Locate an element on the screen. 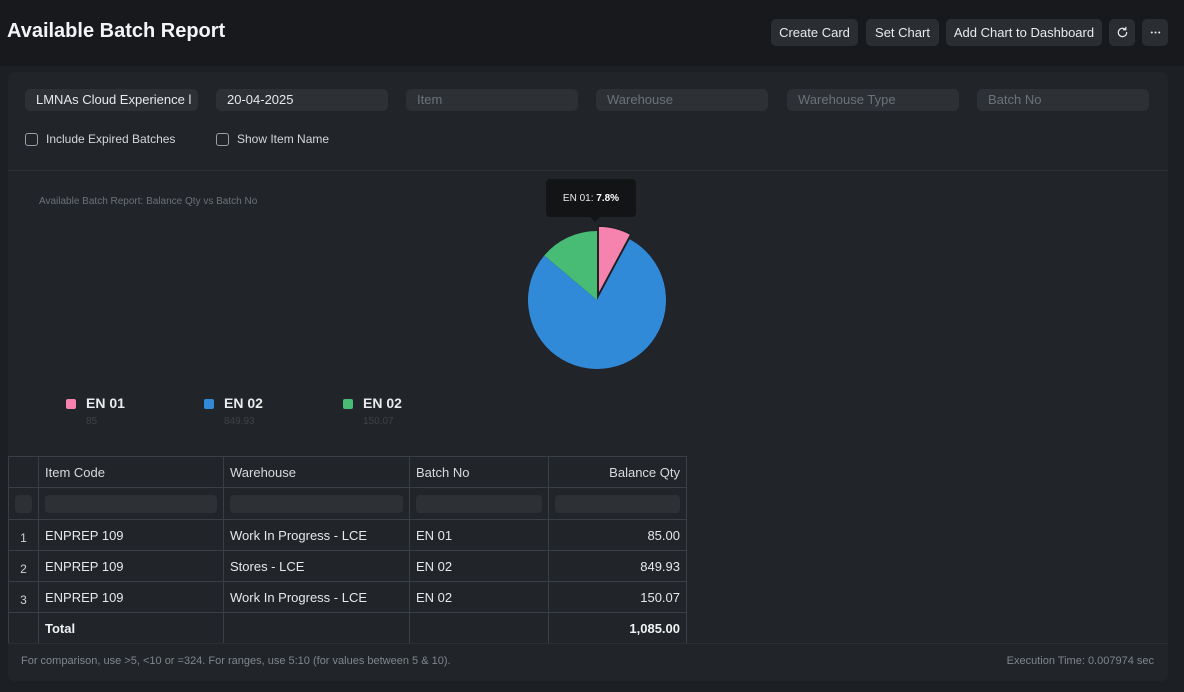 The image size is (1184, 692). page-title: Available Batch Report is located at coordinates (116, 31).